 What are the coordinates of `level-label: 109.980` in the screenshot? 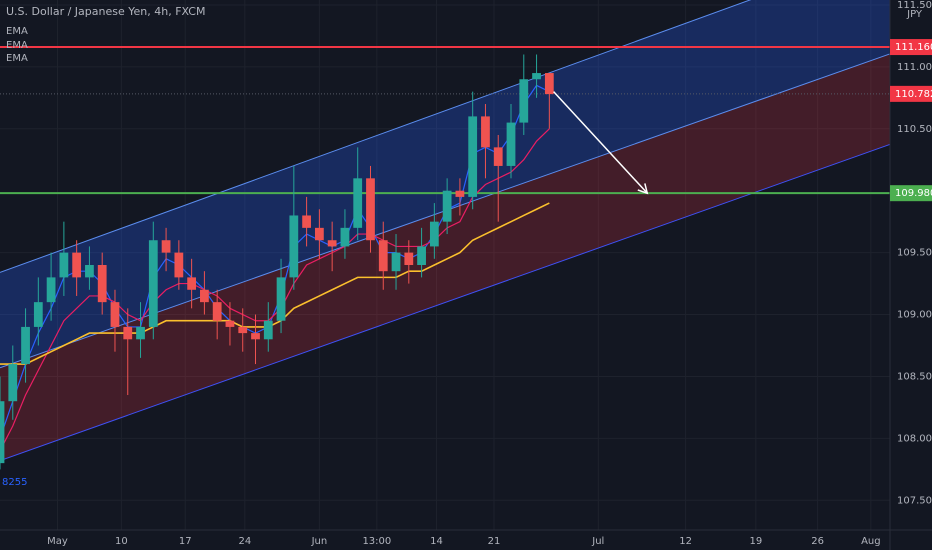 It's located at (913, 193).